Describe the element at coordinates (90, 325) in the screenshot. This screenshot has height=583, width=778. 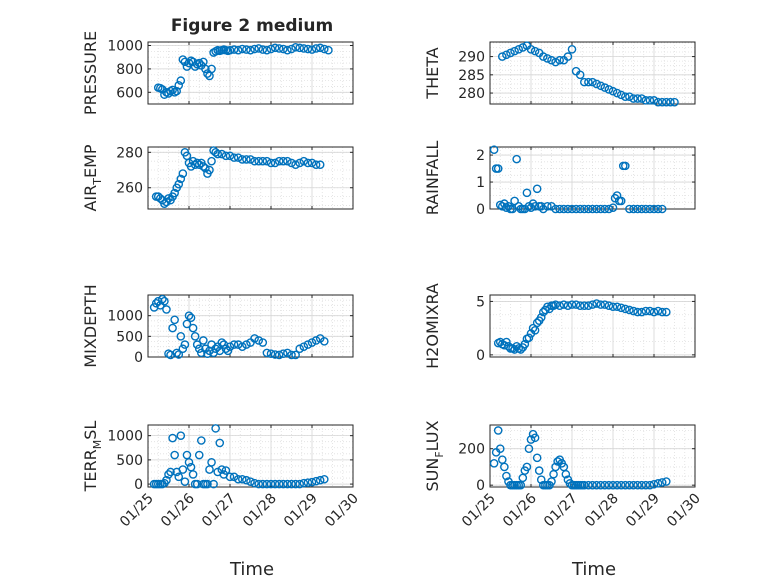
I see `y-axis-label: MIXDEPTH` at that location.